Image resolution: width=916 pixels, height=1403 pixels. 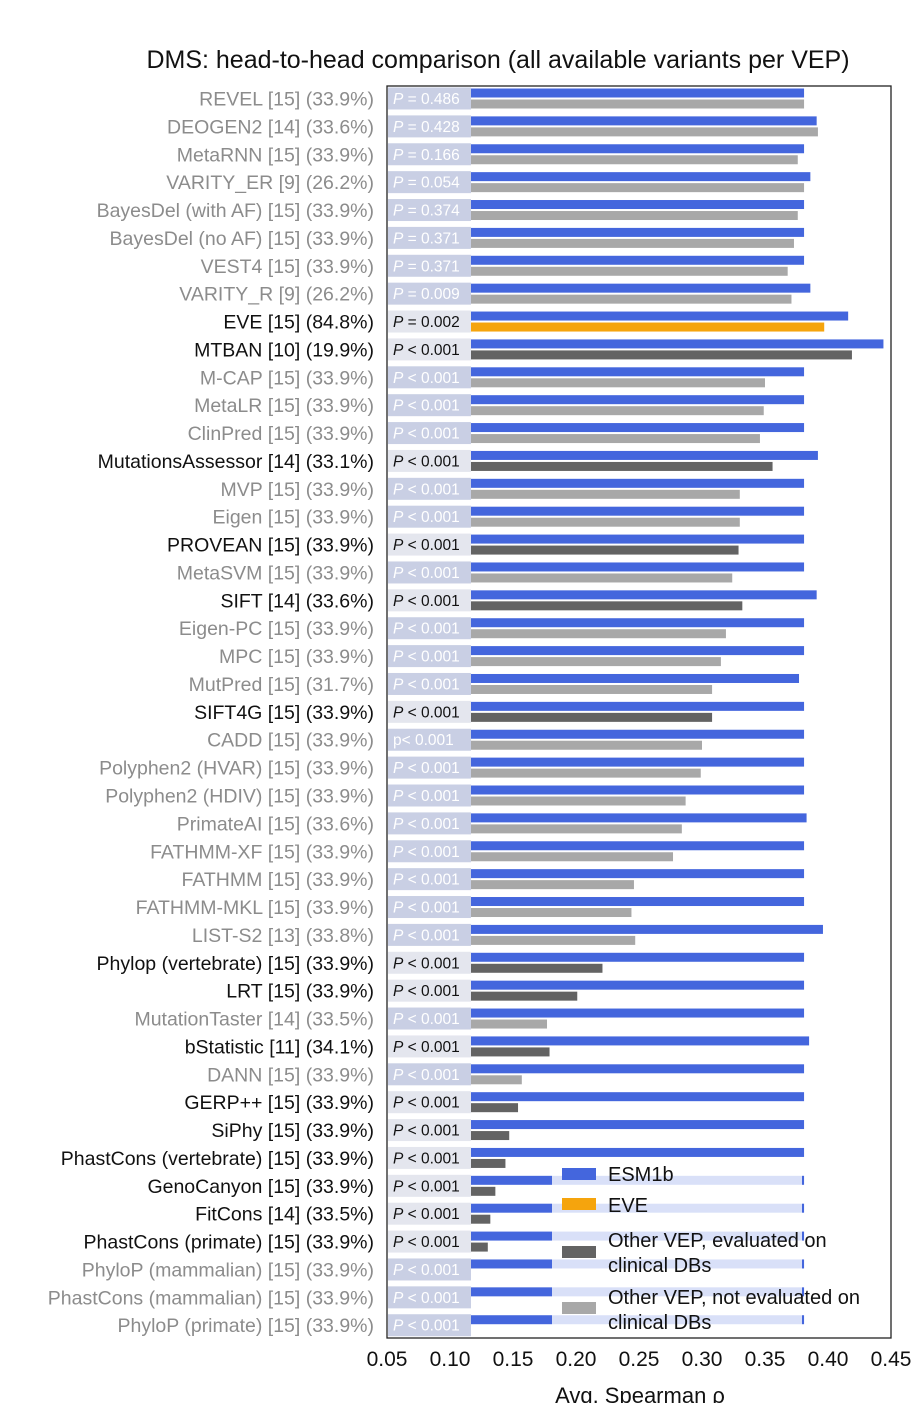 What do you see at coordinates (283, 936) in the screenshot?
I see `vep-label: LIST-S2 [13] (33.8%)` at bounding box center [283, 936].